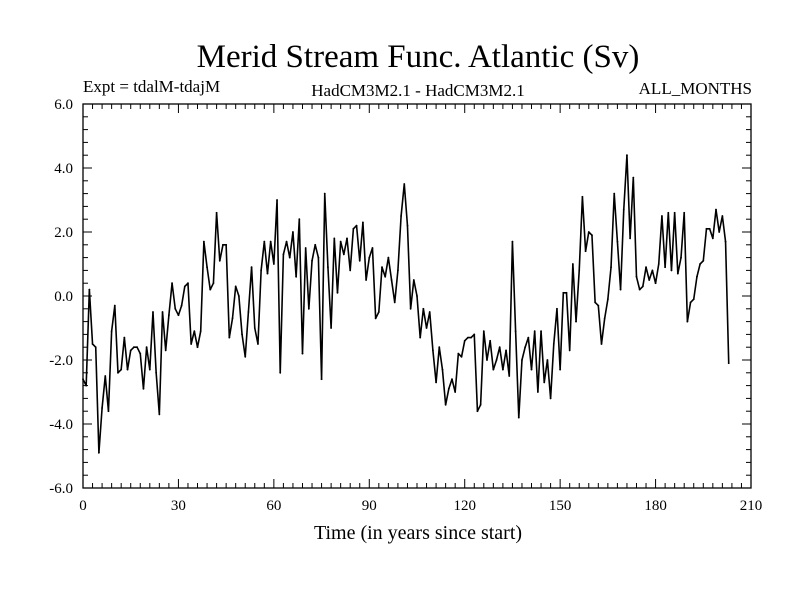 The image size is (800, 600). I want to click on y-tick-label: 4.0, so click(63, 169).